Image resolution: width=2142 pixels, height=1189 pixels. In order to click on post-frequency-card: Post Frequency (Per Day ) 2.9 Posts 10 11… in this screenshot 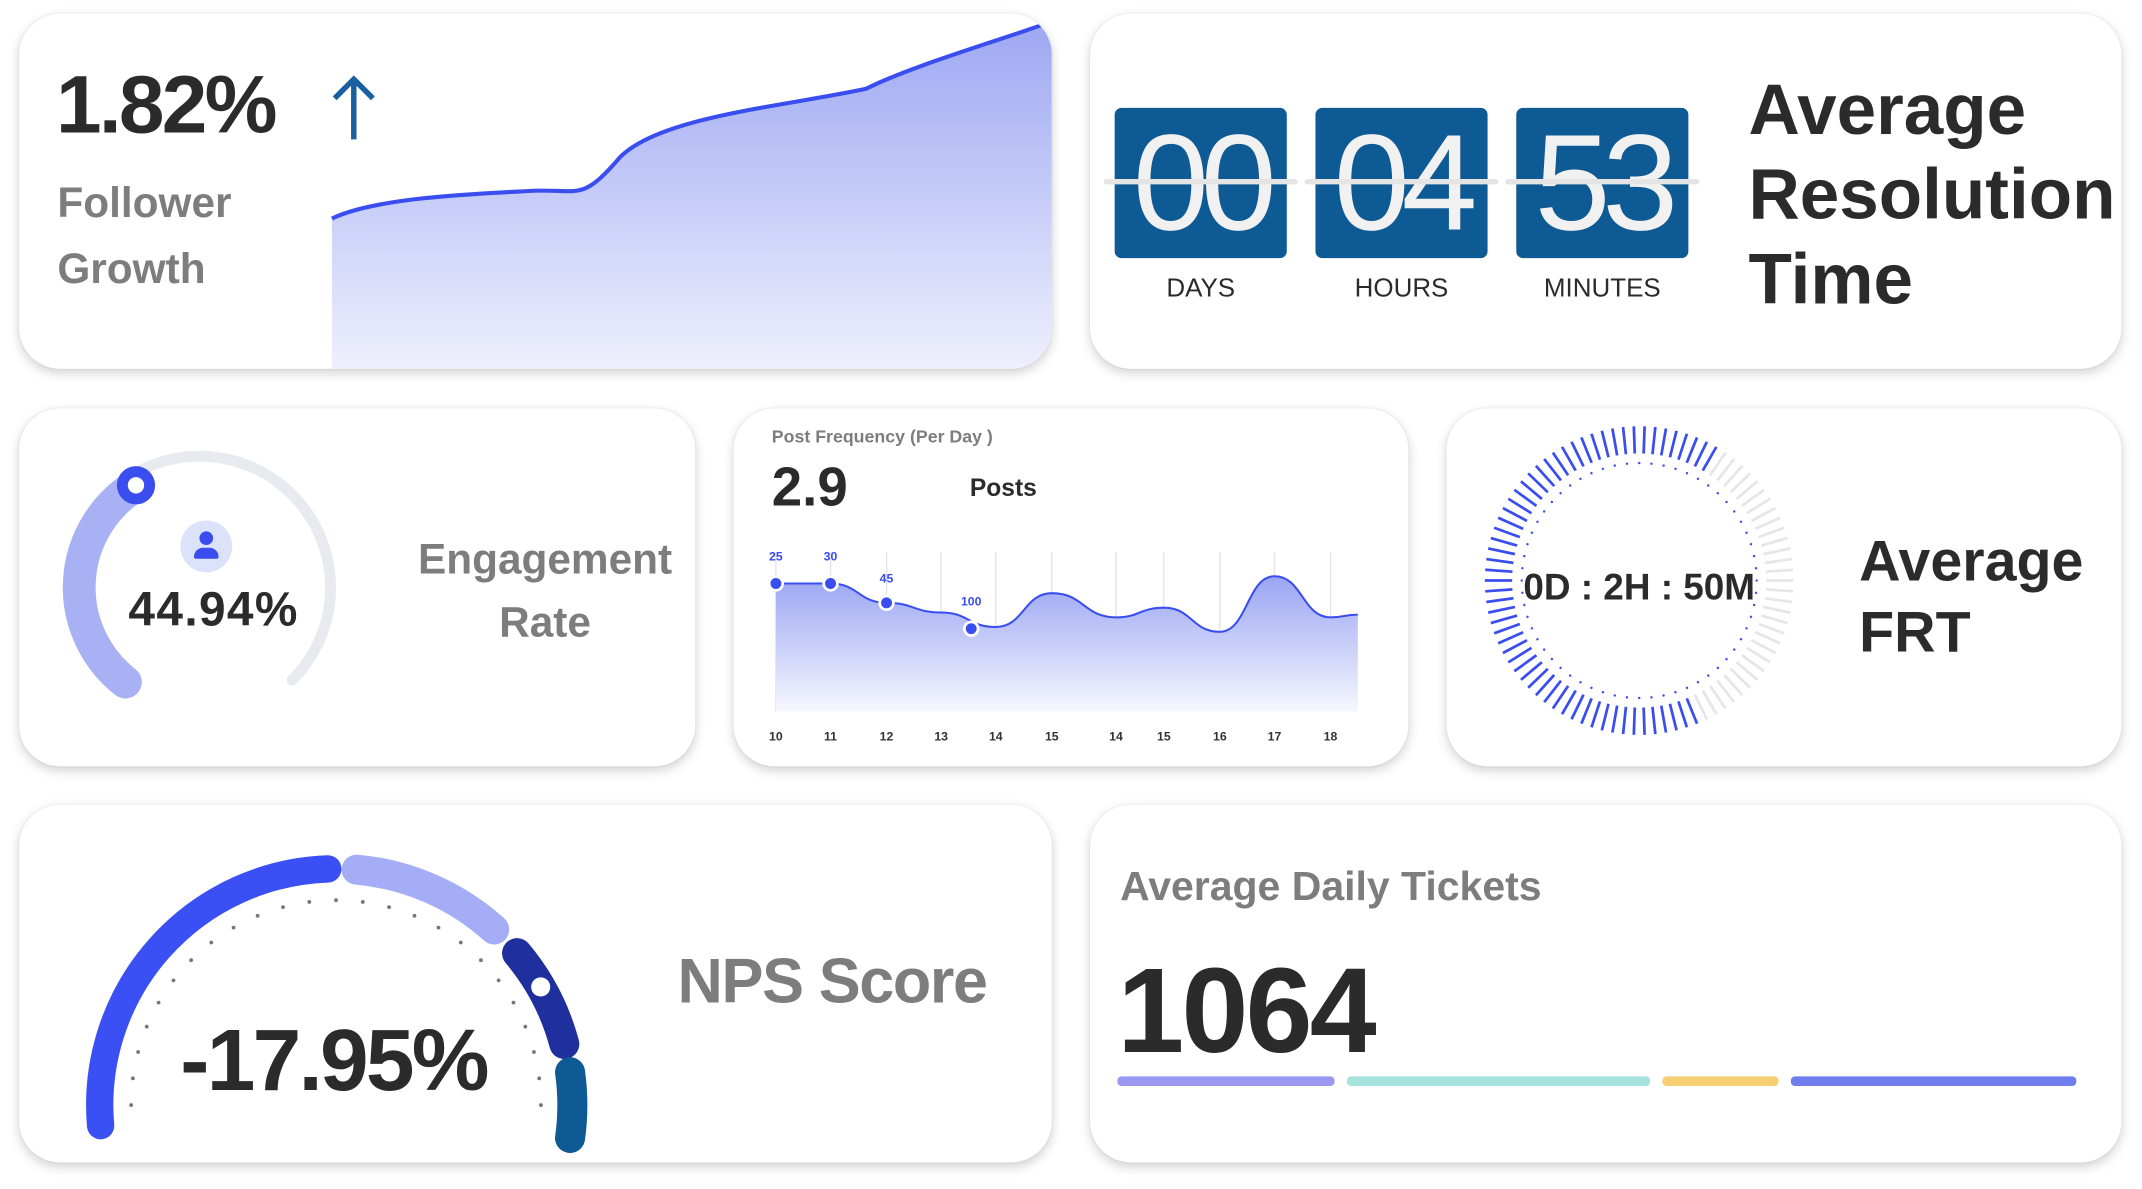, I will do `click(1071, 587)`.